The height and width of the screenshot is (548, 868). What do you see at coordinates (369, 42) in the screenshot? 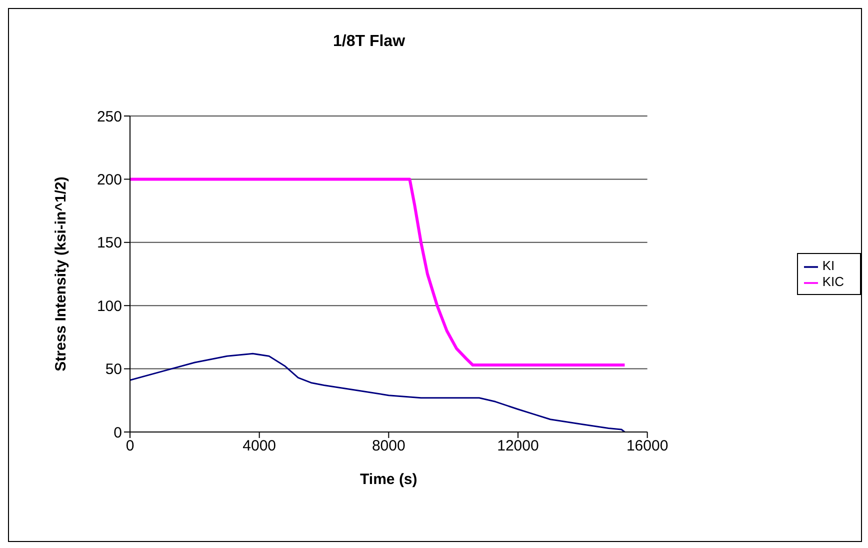
I see `chart-title: 1/8T Flaw` at bounding box center [369, 42].